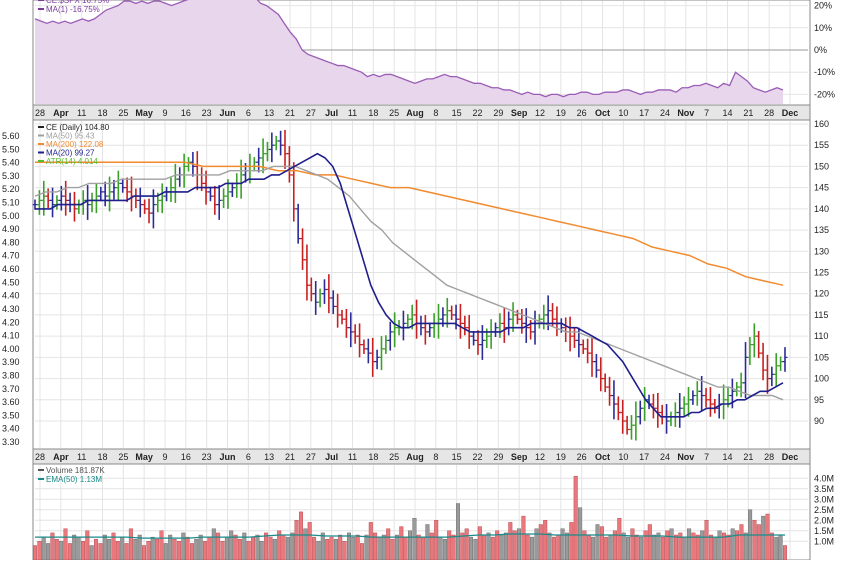  I want to click on date-tick-label: Dec, so click(790, 113).